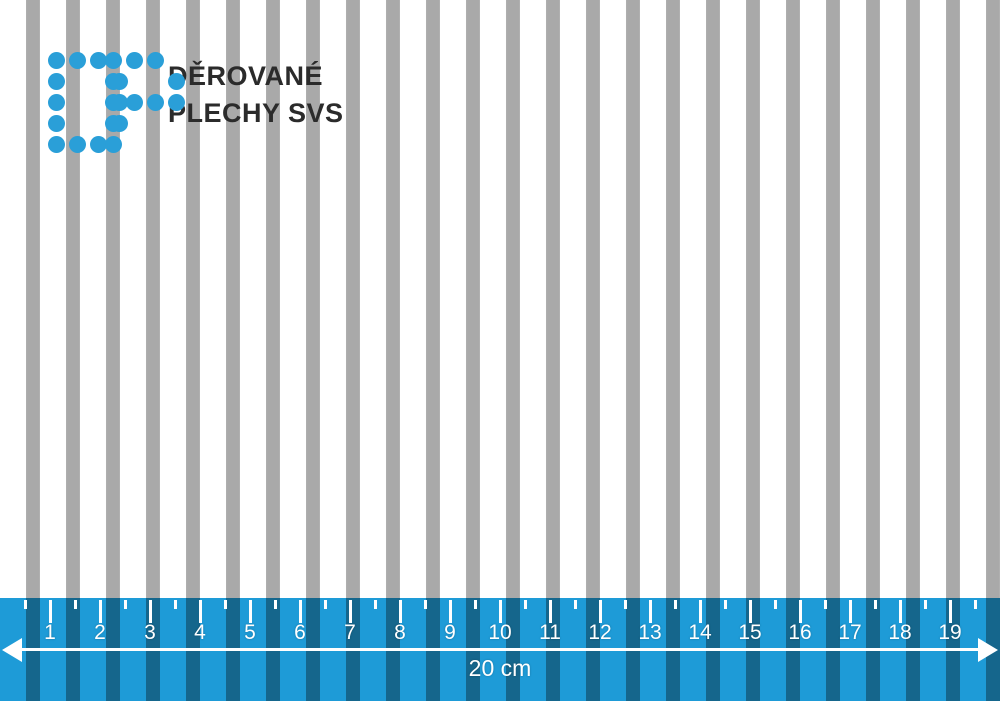  What do you see at coordinates (850, 632) in the screenshot?
I see `ruler-tick-label: 17` at bounding box center [850, 632].